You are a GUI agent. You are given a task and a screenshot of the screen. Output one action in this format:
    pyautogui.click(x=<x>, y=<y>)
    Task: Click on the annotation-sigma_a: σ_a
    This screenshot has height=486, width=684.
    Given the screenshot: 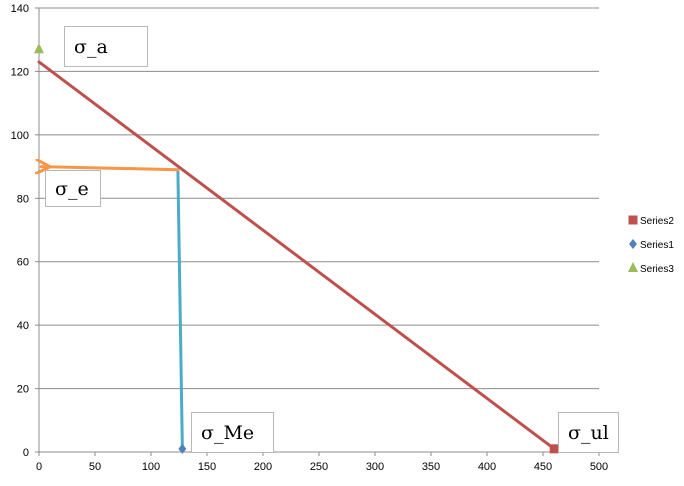 What is the action you would take?
    pyautogui.click(x=91, y=47)
    